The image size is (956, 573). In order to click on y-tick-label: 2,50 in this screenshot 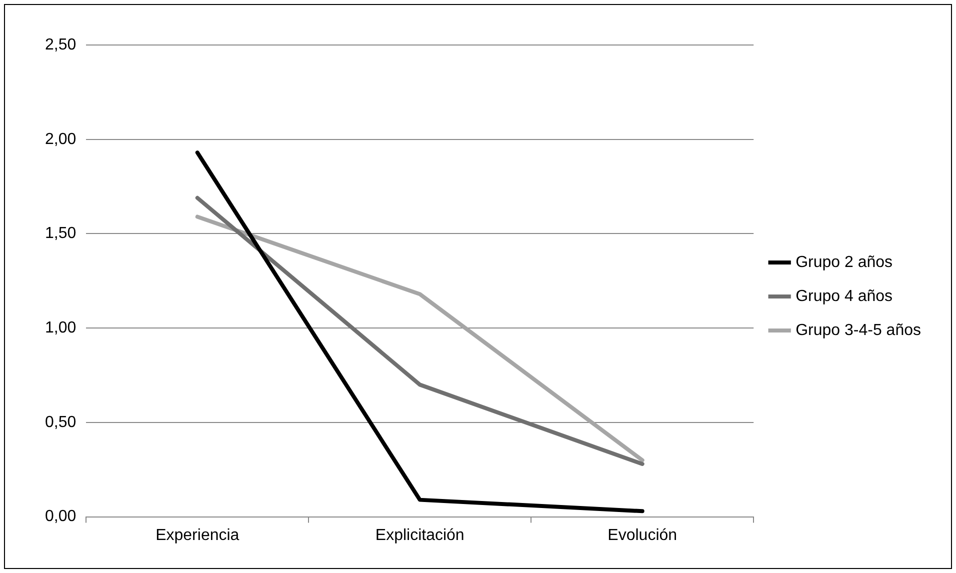, I will do `click(60, 45)`.